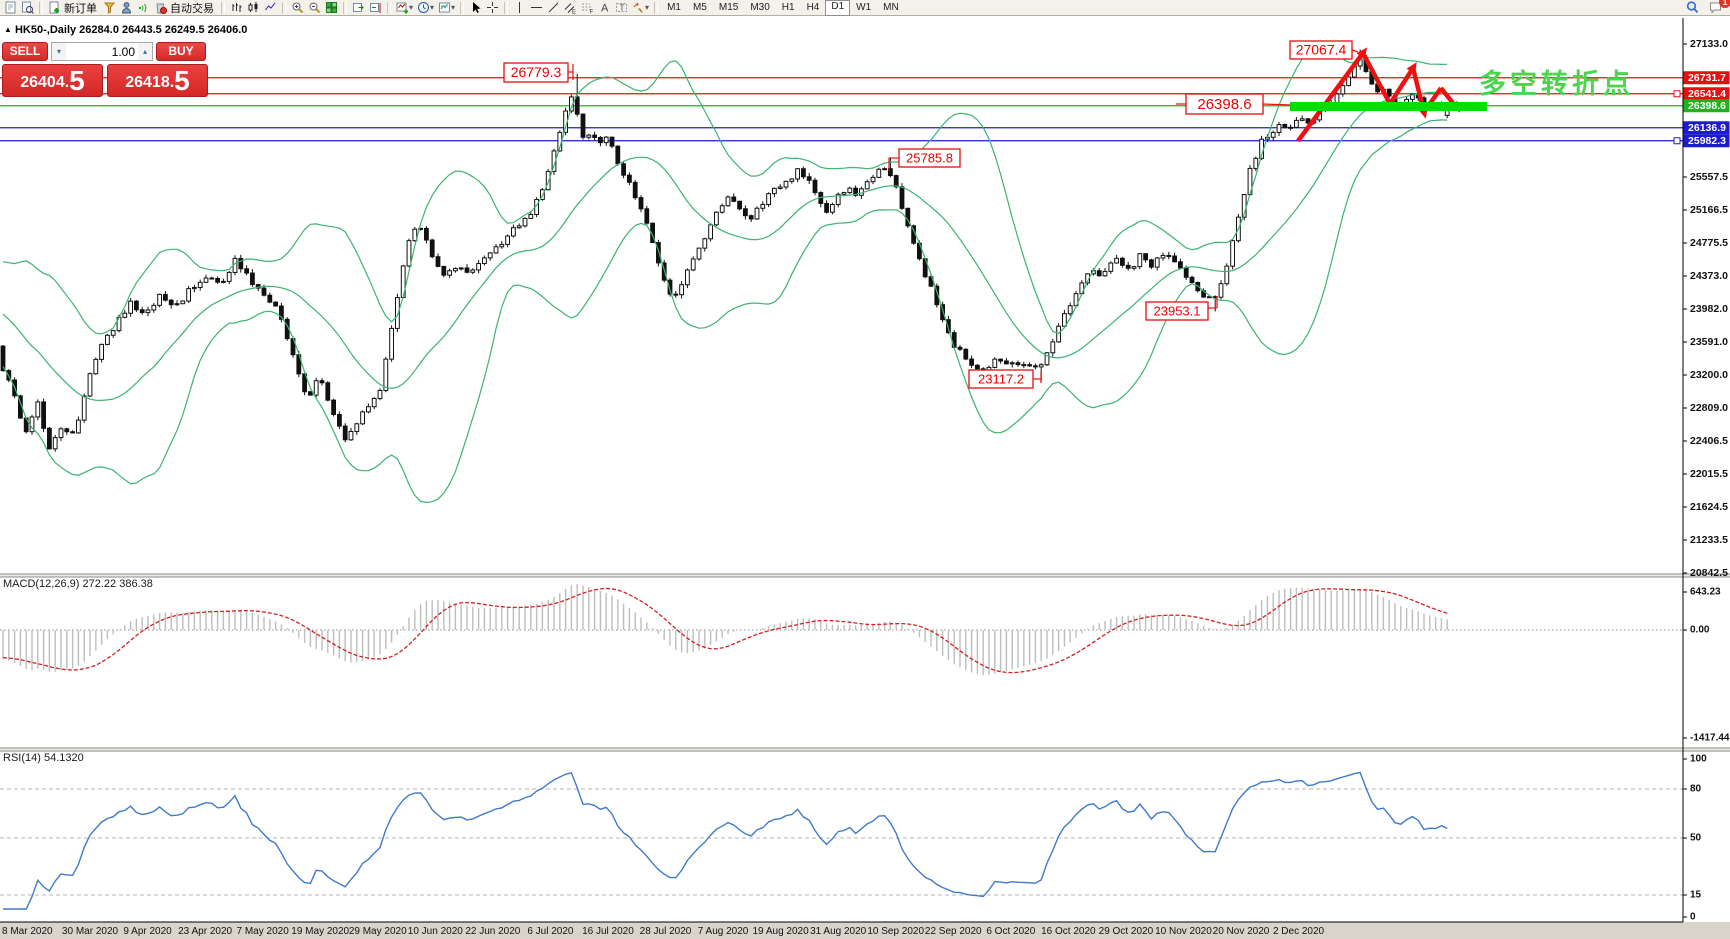 The height and width of the screenshot is (939, 1730). I want to click on svg-text: 26779.3, so click(536, 72).